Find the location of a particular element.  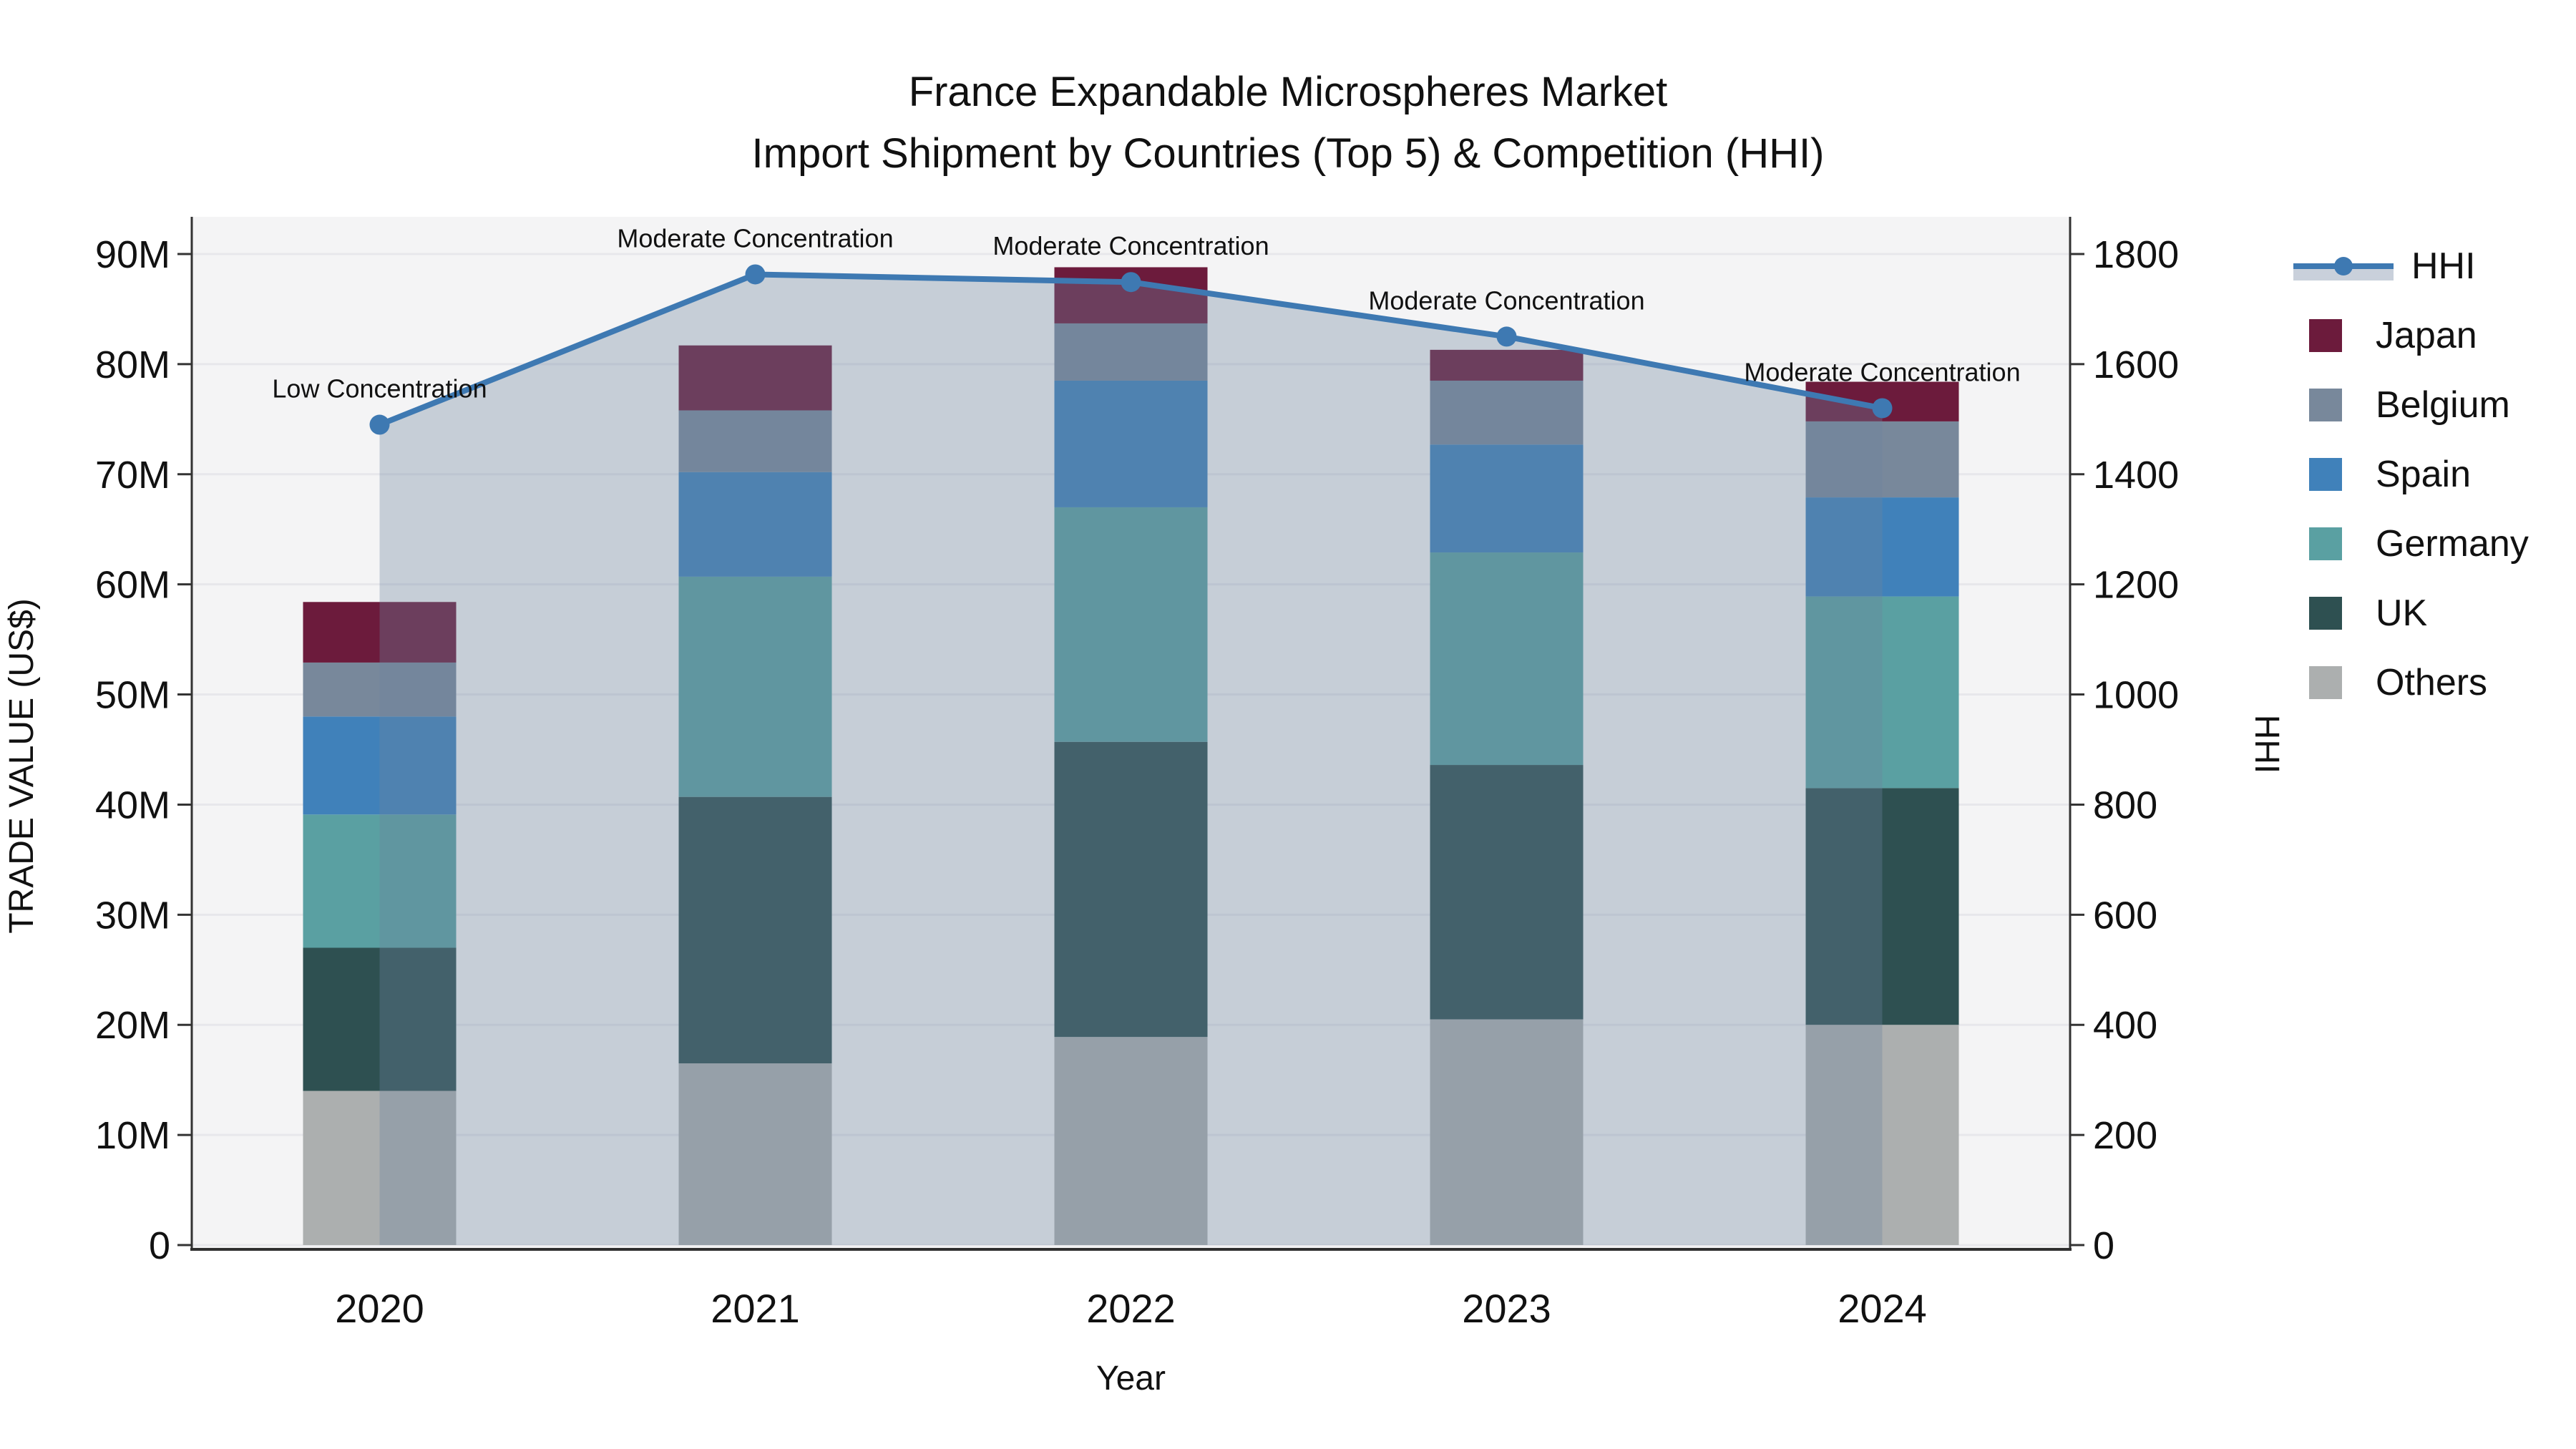

bar-segment-spain-2021 is located at coordinates (755, 524).